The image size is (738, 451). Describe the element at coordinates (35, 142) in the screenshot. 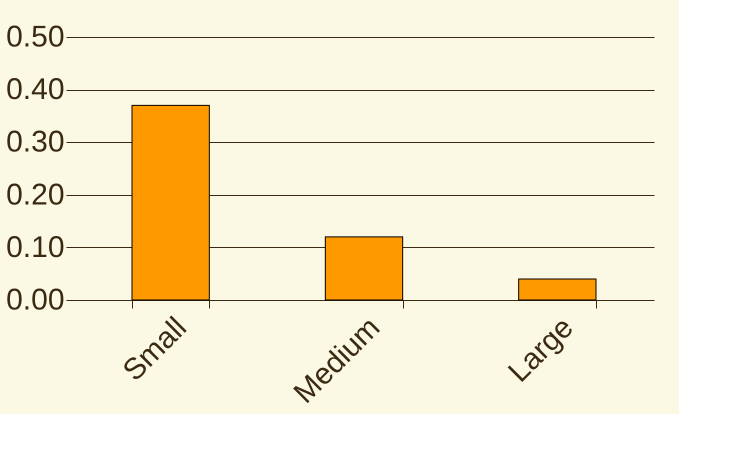

I see `y-tick-label: 0.30` at that location.